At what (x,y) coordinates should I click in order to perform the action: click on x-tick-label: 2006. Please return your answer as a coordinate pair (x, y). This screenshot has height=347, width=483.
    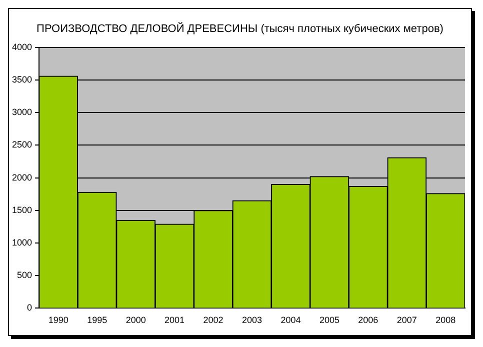
    Looking at the image, I should click on (368, 320).